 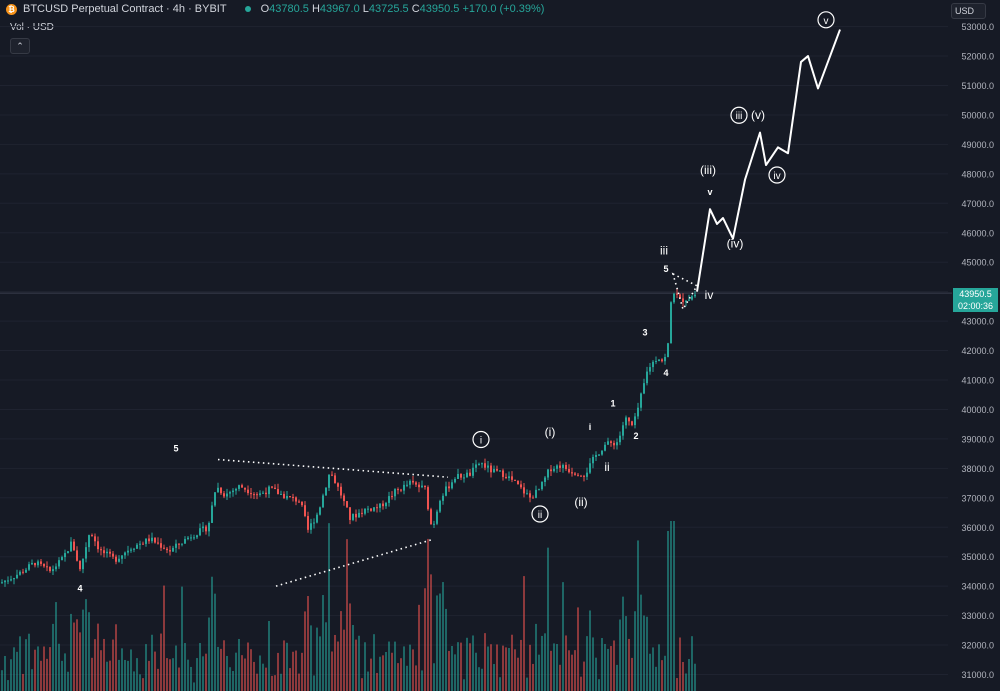 What do you see at coordinates (125, 9) in the screenshot?
I see `symbol-title: BTCUSD Perpetual Contract · 4h · BYBIT` at bounding box center [125, 9].